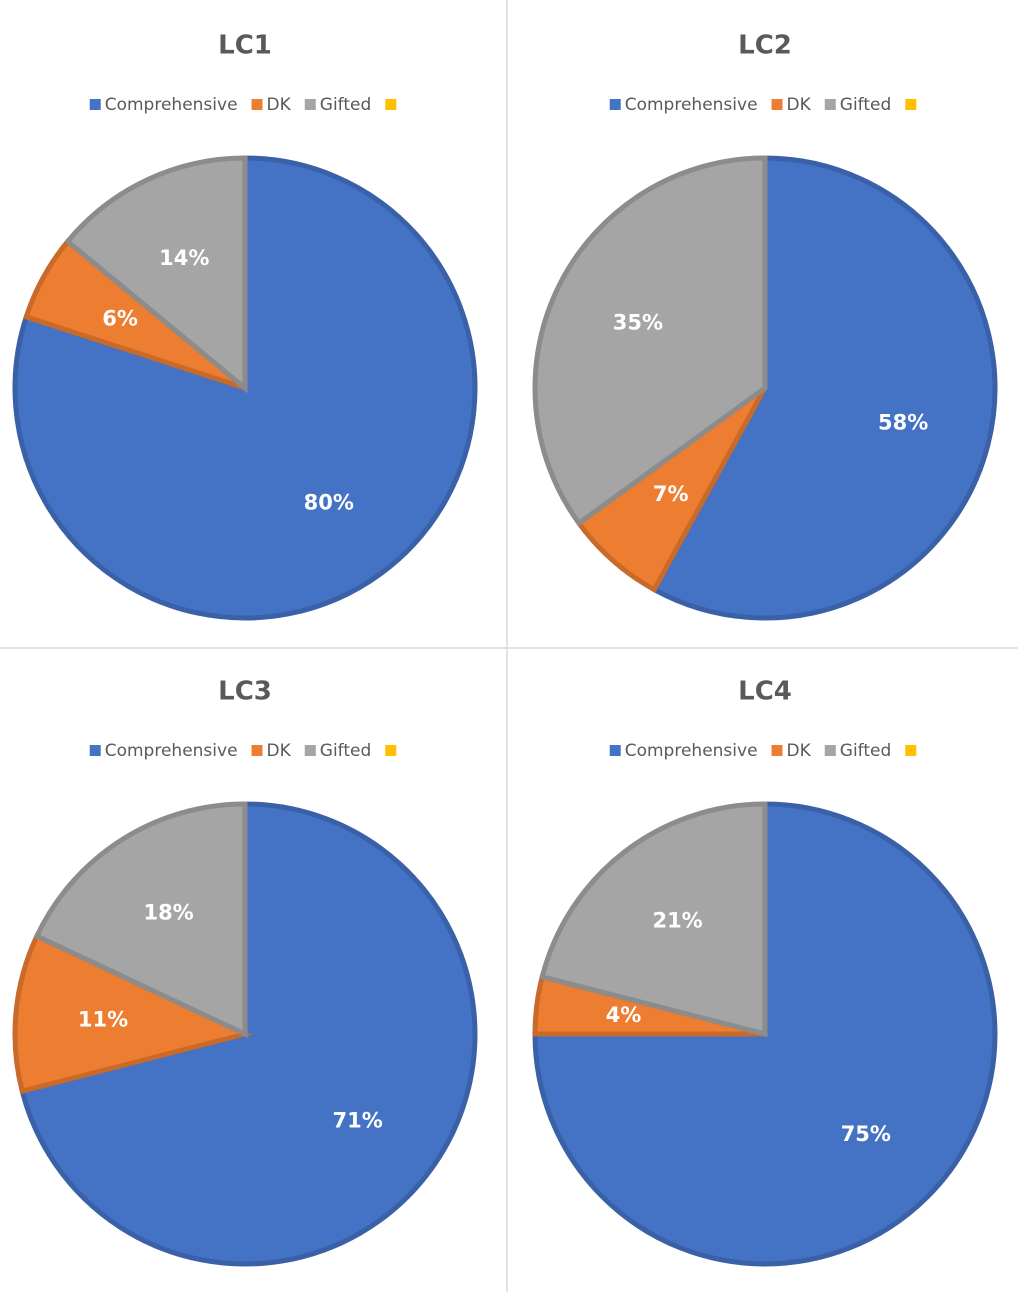 The image size is (1018, 1292). Describe the element at coordinates (168, 913) in the screenshot. I see `data-label: 18%` at that location.